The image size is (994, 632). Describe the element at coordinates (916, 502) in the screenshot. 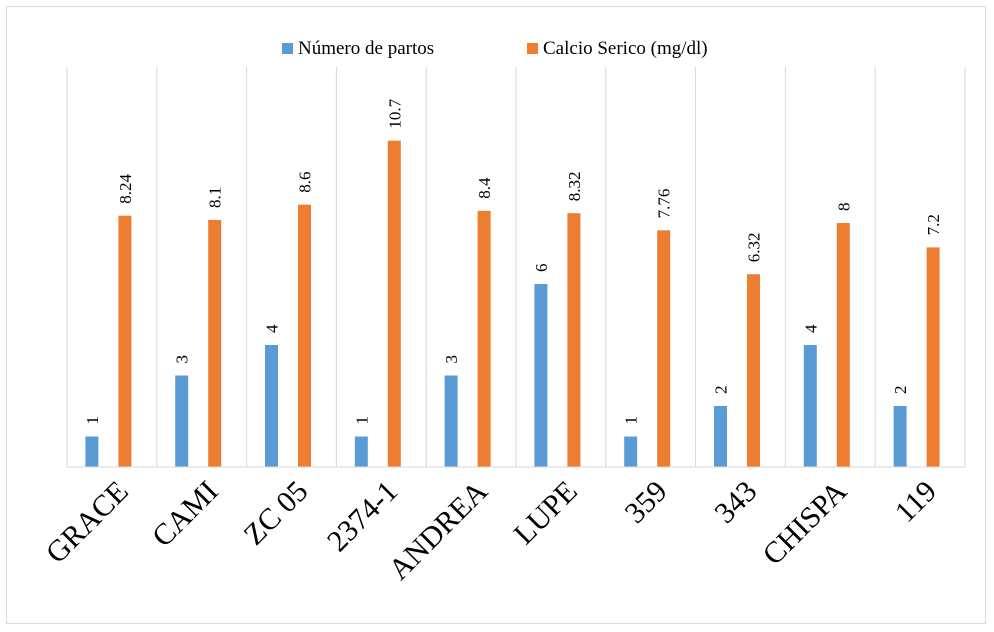

I see `category-label-10: 119` at that location.